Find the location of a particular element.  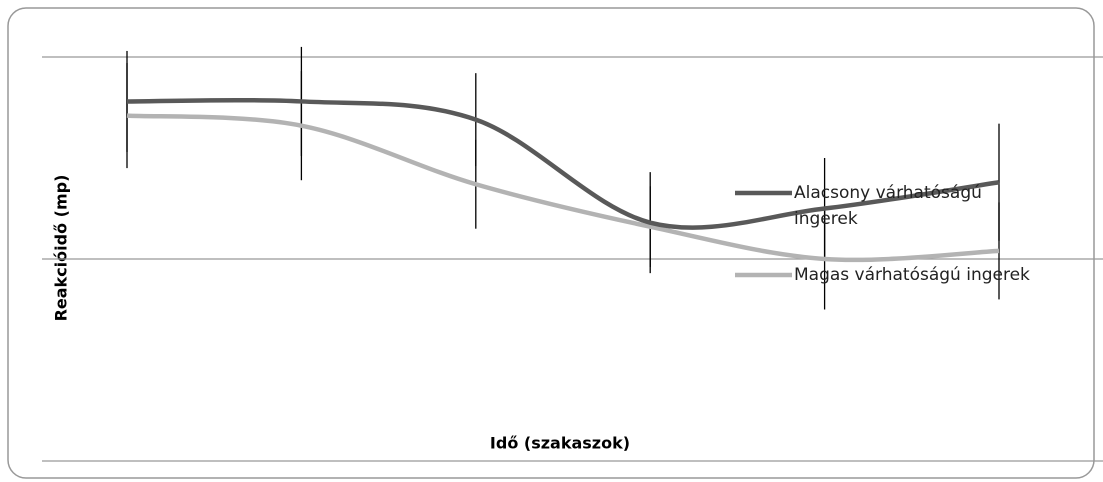

legend-label: Alacsony várhatóságú ingerek is located at coordinates (888, 206).